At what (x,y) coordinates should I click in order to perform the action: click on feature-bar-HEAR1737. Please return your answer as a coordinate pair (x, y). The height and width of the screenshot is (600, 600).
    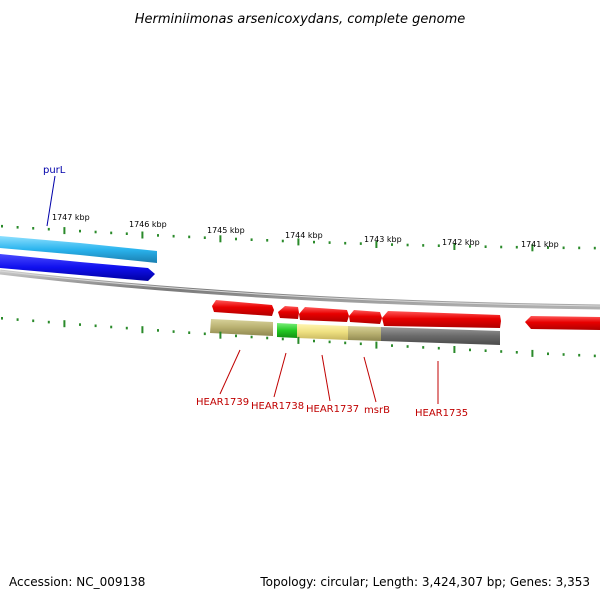
    Looking at the image, I should click on (322, 332).